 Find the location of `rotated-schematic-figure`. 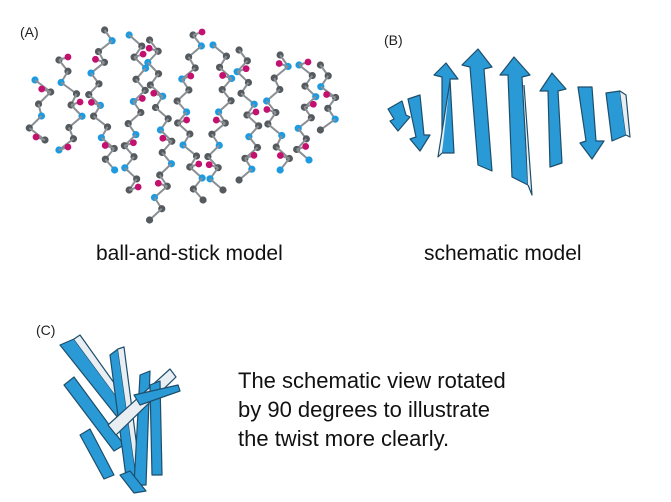

rotated-schematic-figure is located at coordinates (120, 414).